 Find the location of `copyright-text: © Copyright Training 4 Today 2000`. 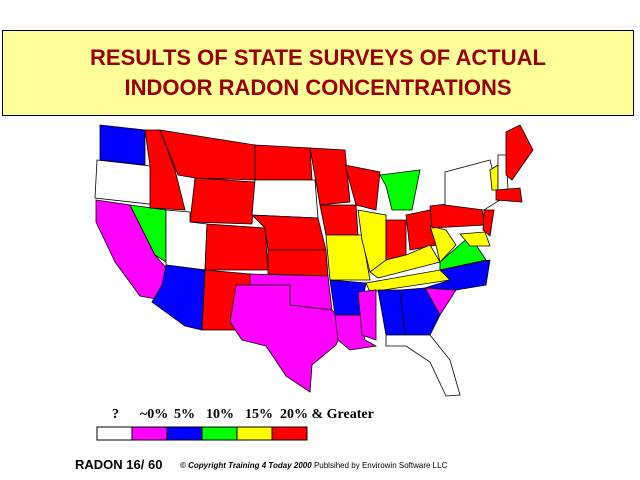

copyright-text: © Copyright Training 4 Today 2000 is located at coordinates (246, 465).